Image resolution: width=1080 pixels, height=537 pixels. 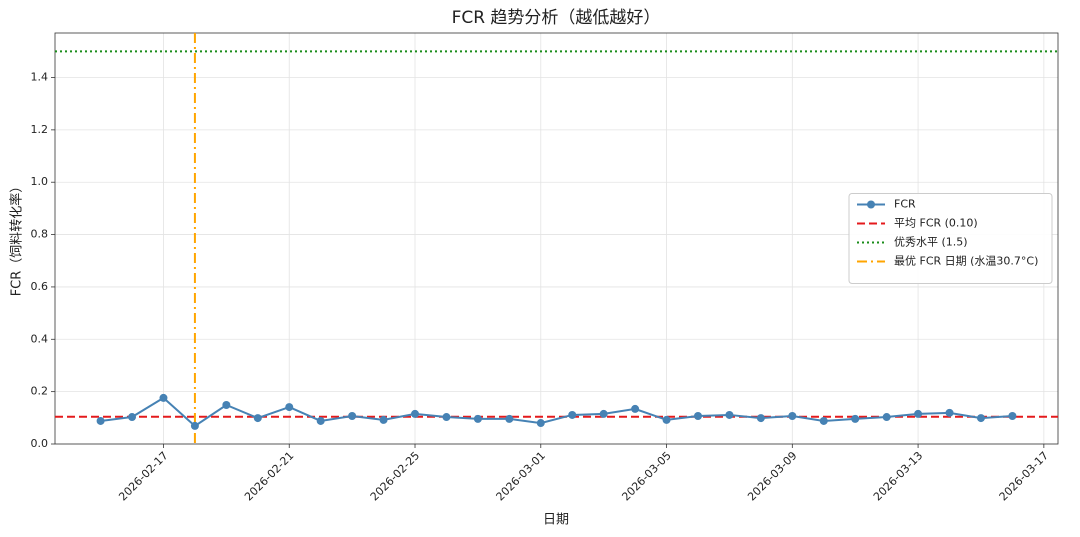 I want to click on y-tick-label: 0.0, so click(x=40, y=443).